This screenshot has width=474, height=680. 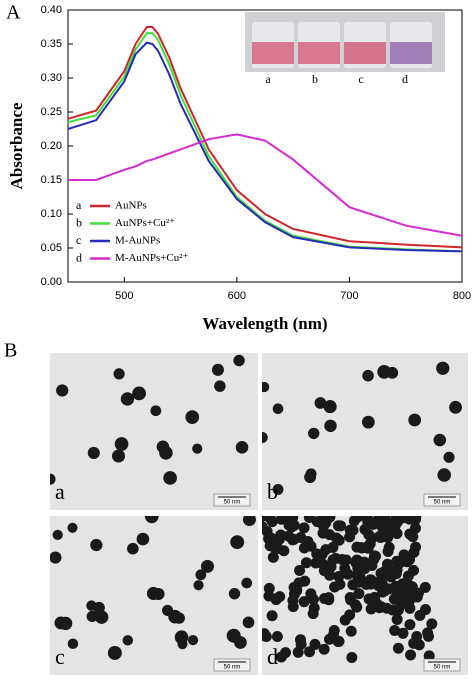 What do you see at coordinates (462, 296) in the screenshot?
I see `x-tick-label: 800` at bounding box center [462, 296].